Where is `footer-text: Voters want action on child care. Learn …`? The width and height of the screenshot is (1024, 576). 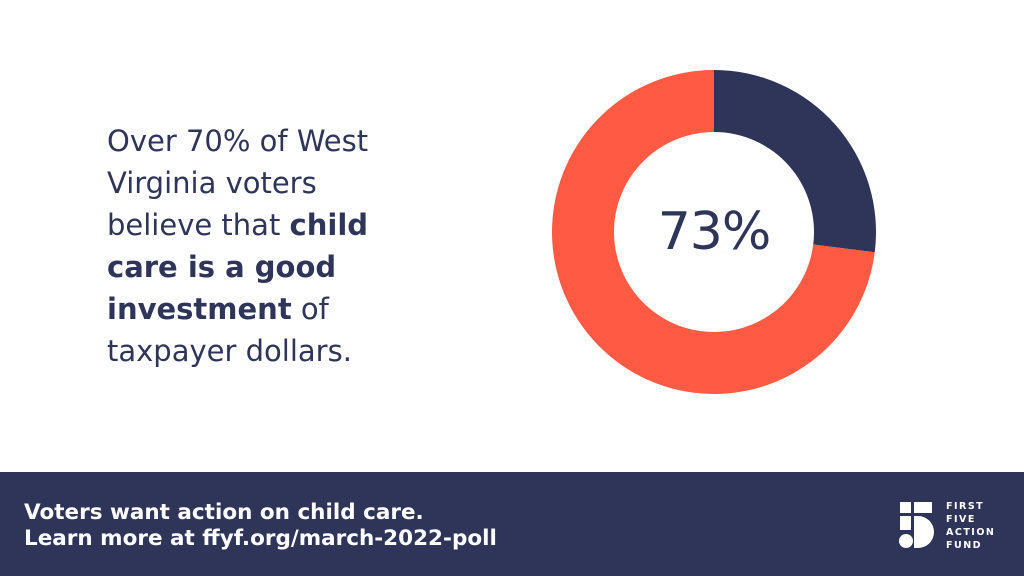 footer-text: Voters want action on child care. Learn … is located at coordinates (260, 526).